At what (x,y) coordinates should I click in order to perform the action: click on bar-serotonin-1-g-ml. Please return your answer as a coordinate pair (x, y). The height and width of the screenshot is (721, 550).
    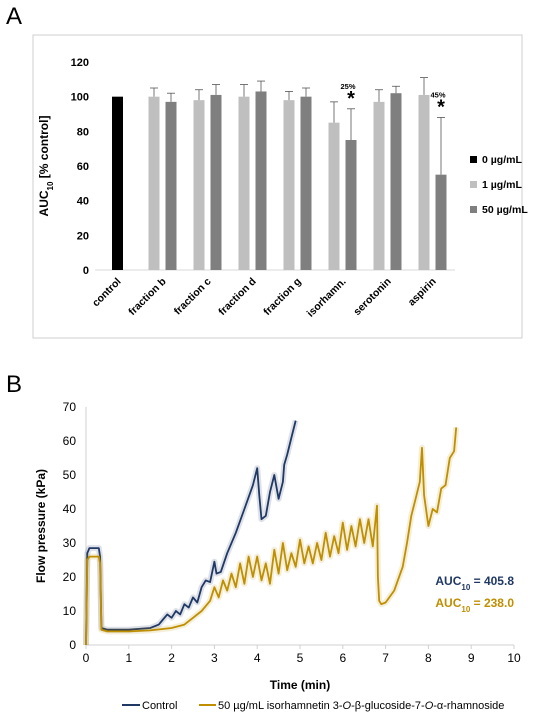
    Looking at the image, I should click on (379, 185).